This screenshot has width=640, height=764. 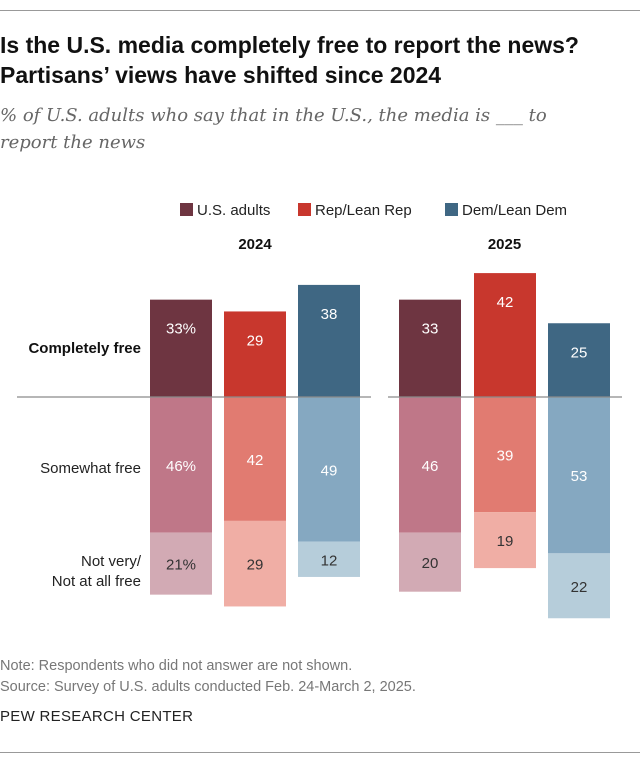 What do you see at coordinates (84, 348) in the screenshot?
I see `category-label-completely-free: Completely free` at bounding box center [84, 348].